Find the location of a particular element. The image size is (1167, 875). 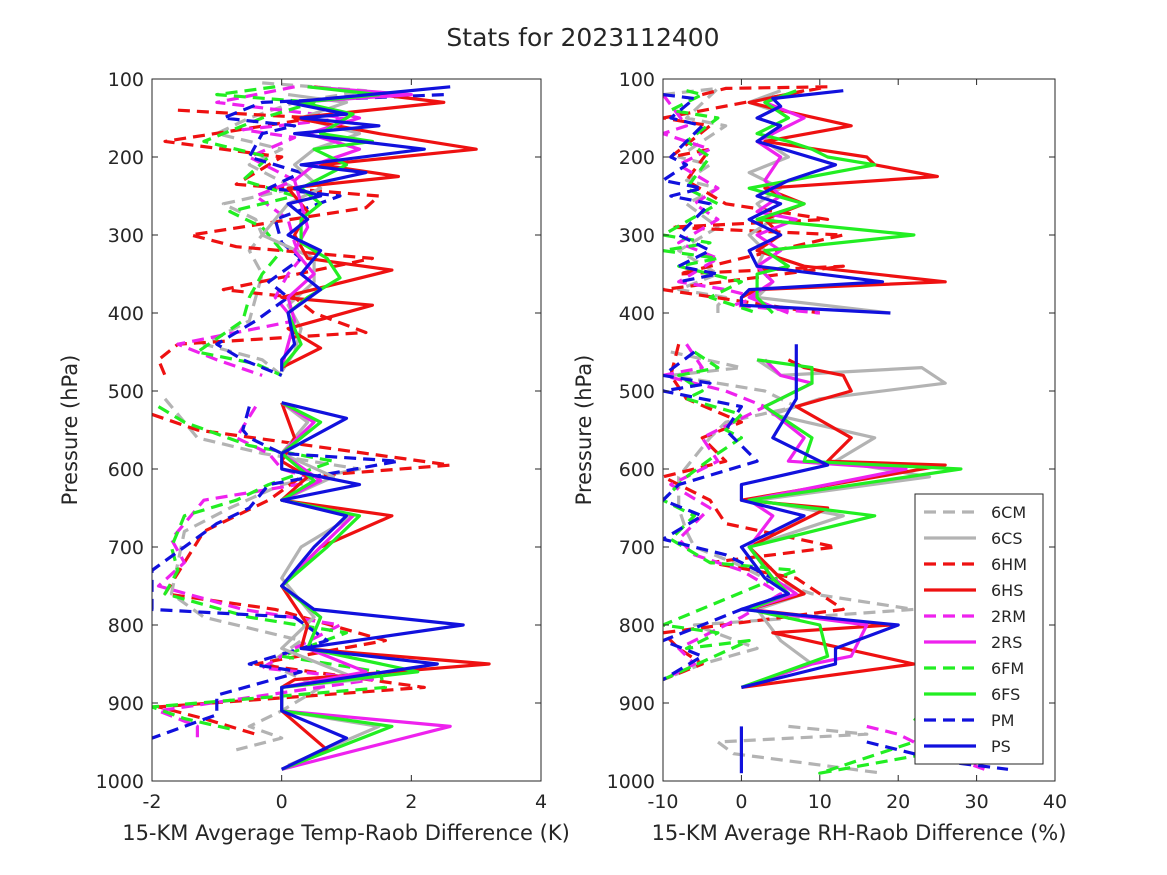

legend-label: PM is located at coordinates (1002, 720).